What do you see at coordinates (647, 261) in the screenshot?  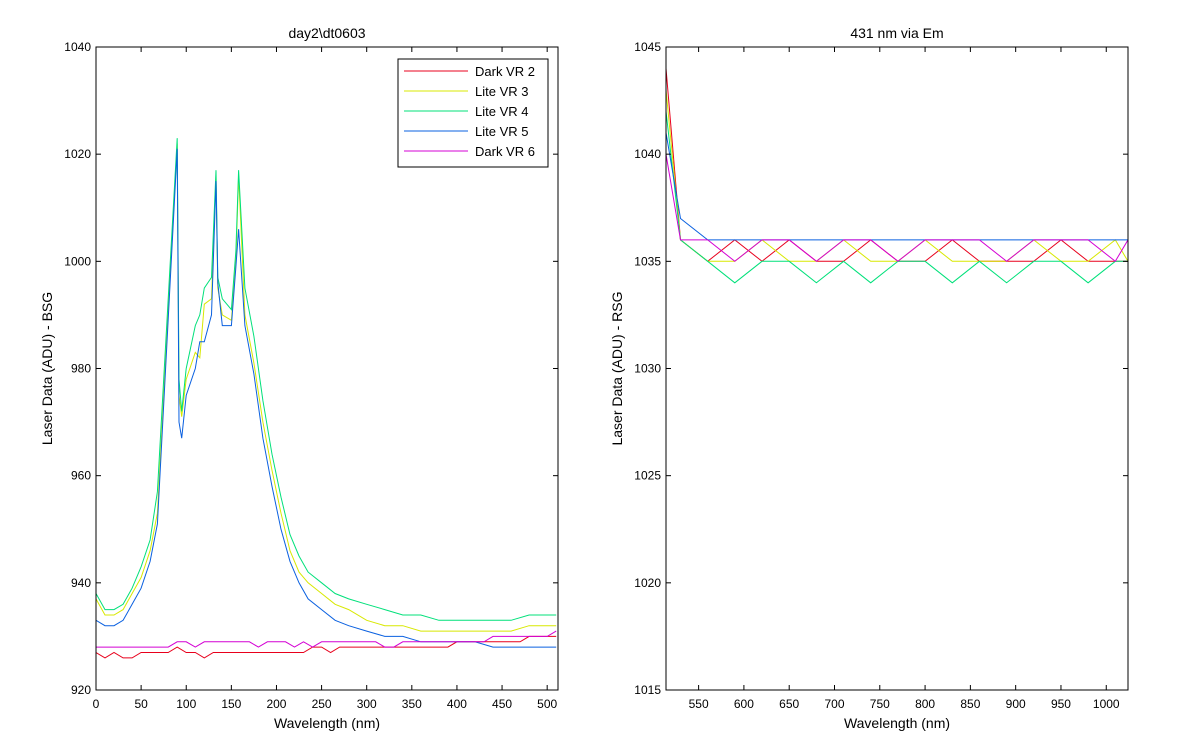 I see `y-tick-label: 1035` at bounding box center [647, 261].